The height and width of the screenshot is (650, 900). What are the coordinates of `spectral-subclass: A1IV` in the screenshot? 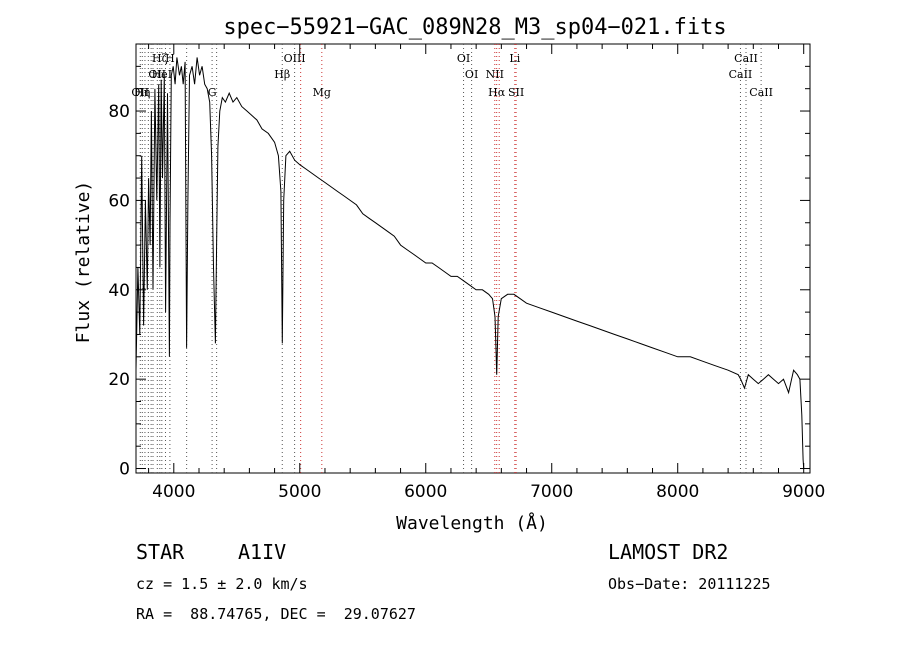 It's located at (262, 552).